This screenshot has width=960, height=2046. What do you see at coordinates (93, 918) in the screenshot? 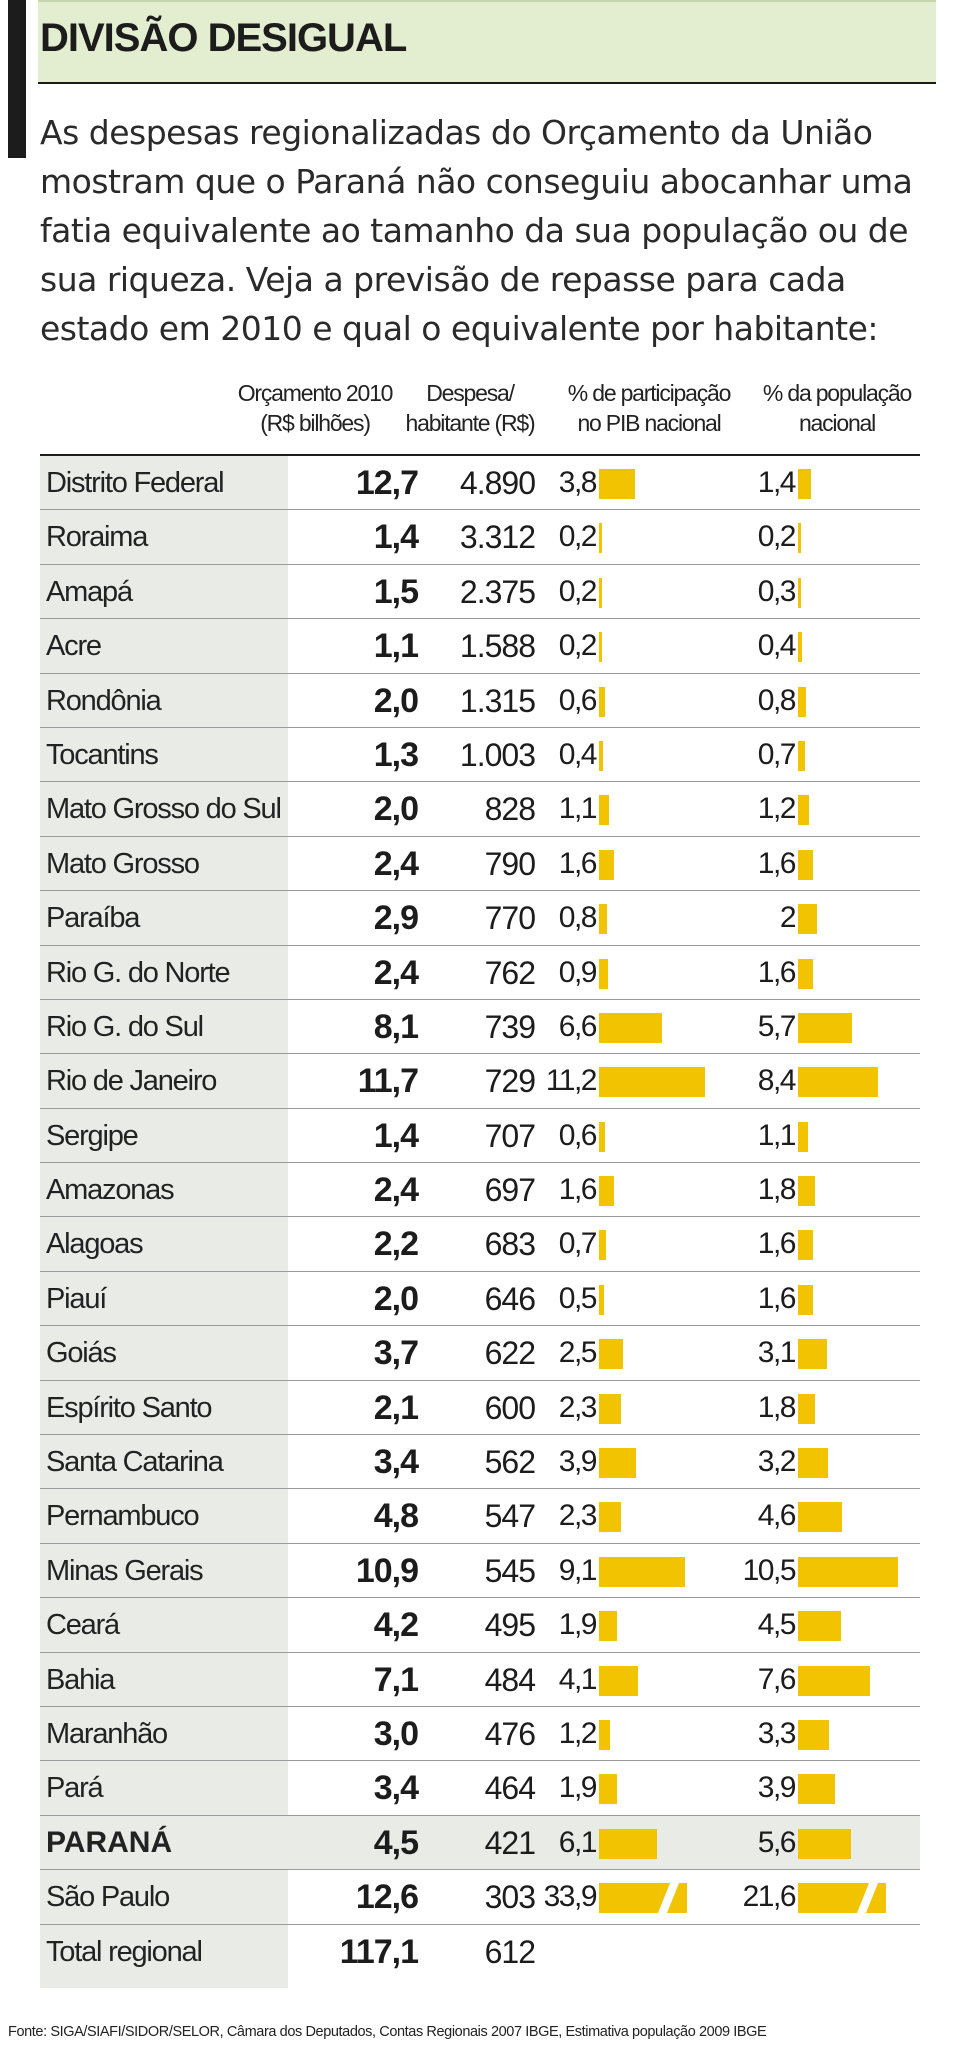
I see `state-name: Paraíba` at bounding box center [93, 918].